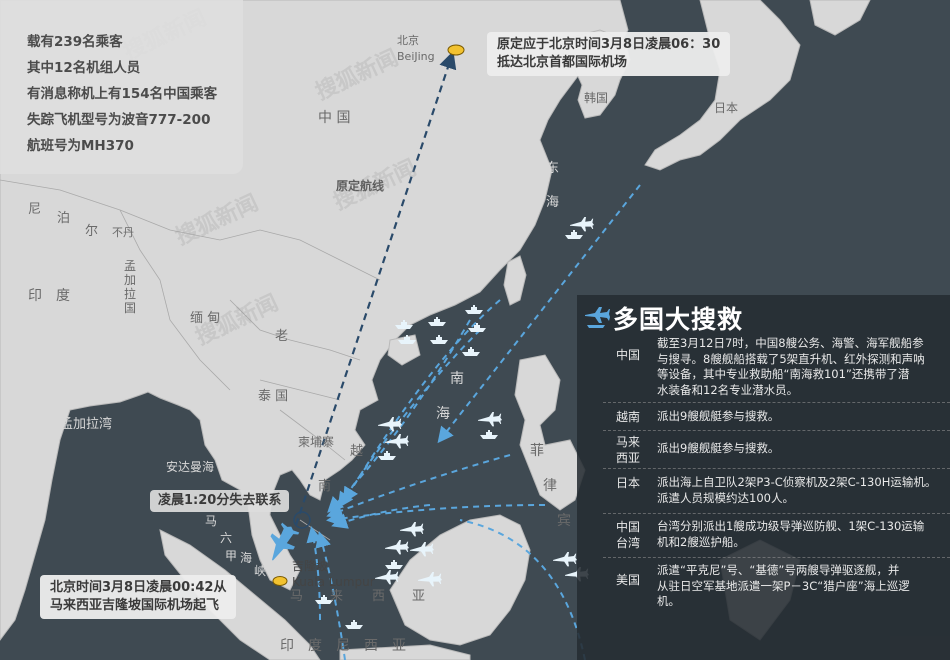  What do you see at coordinates (381, 516) in the screenshot?
I see `search-arrow-taiwan` at bounding box center [381, 516].